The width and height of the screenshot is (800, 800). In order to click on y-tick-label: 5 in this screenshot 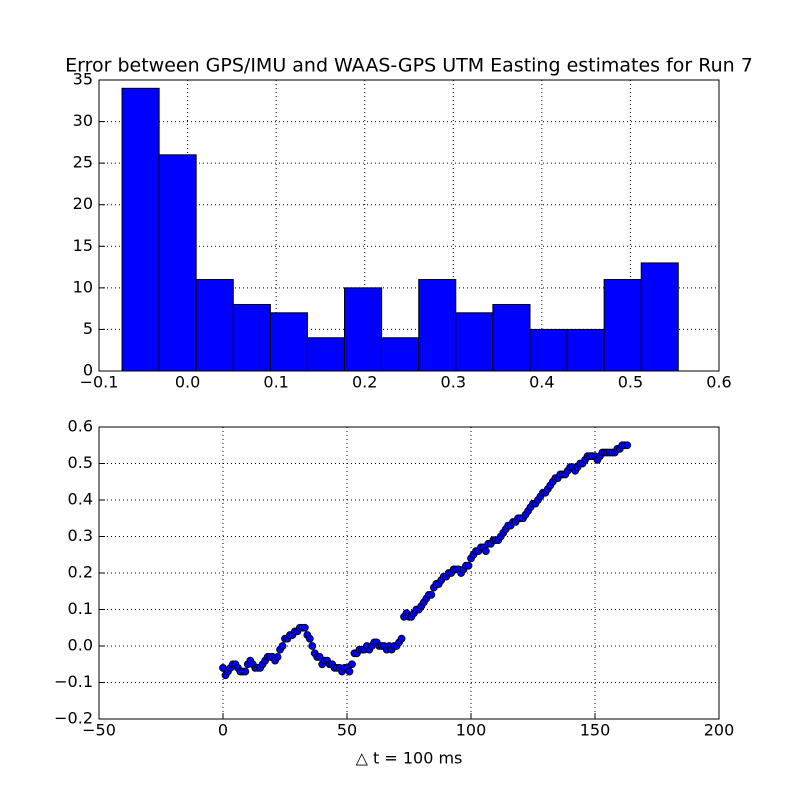, I will do `click(88, 328)`.